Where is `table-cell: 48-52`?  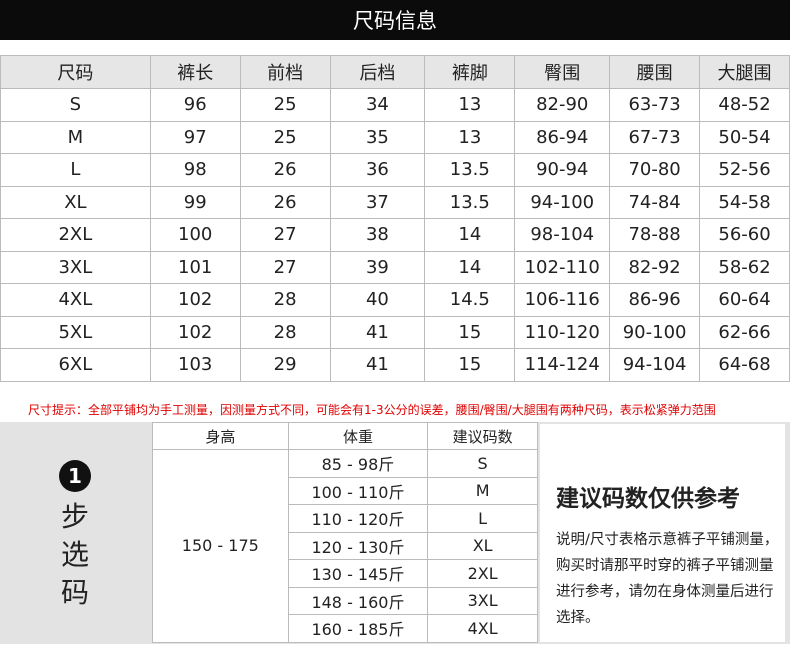 table-cell: 48-52 is located at coordinates (744, 105).